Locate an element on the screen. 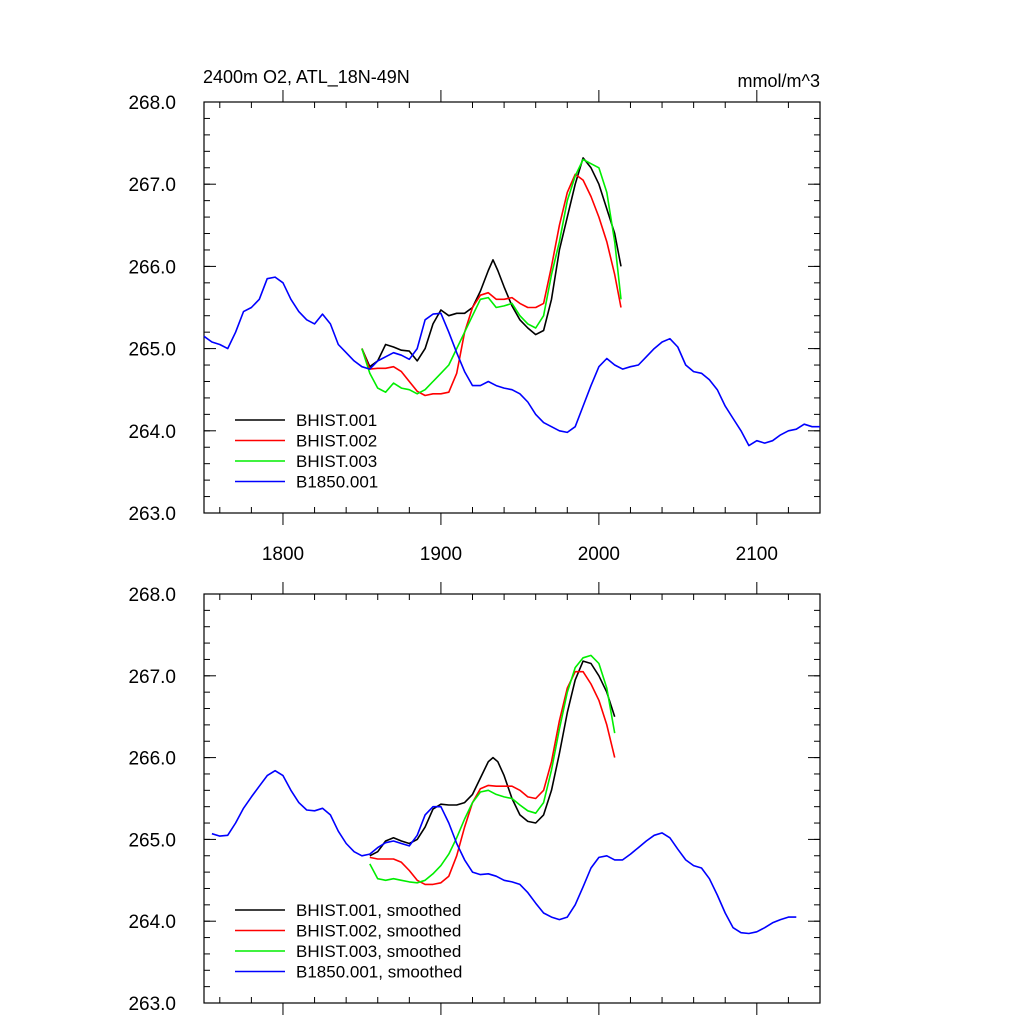 This screenshot has width=1024, height=1024. chart-title: 2400m O2, ATL_18N-49N is located at coordinates (306, 77).